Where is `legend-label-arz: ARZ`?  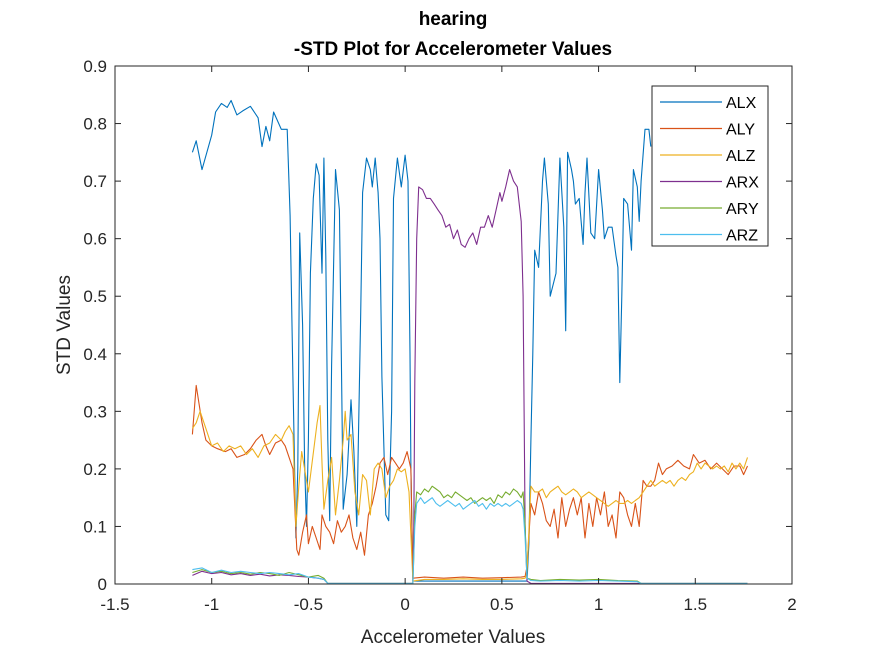
legend-label-arz: ARZ is located at coordinates (742, 236).